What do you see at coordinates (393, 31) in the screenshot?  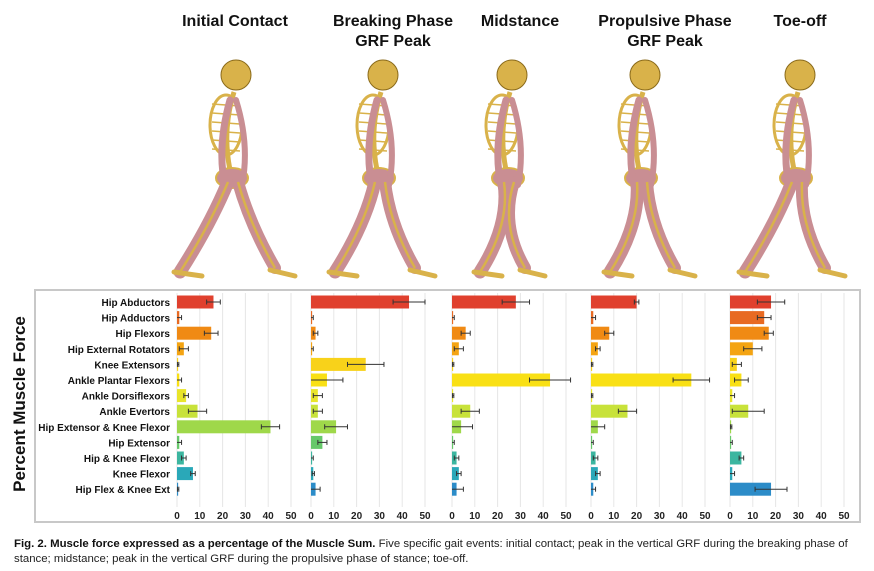 I see `phase-title-breaking: Breaking Phase GRF Peak` at bounding box center [393, 31].